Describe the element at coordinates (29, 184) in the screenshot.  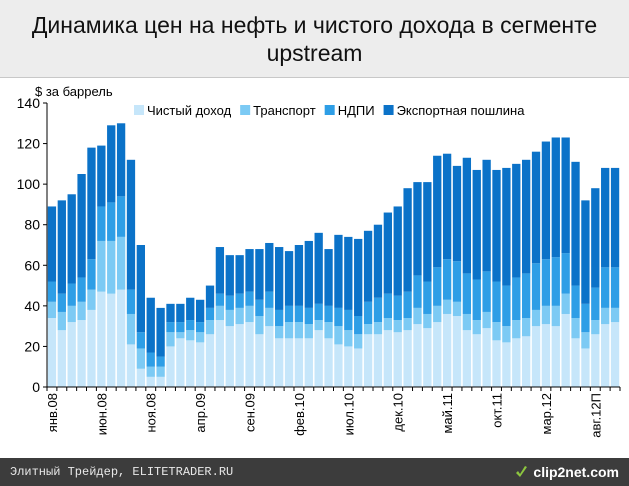
I see `y-tick-label: 100` at that location.